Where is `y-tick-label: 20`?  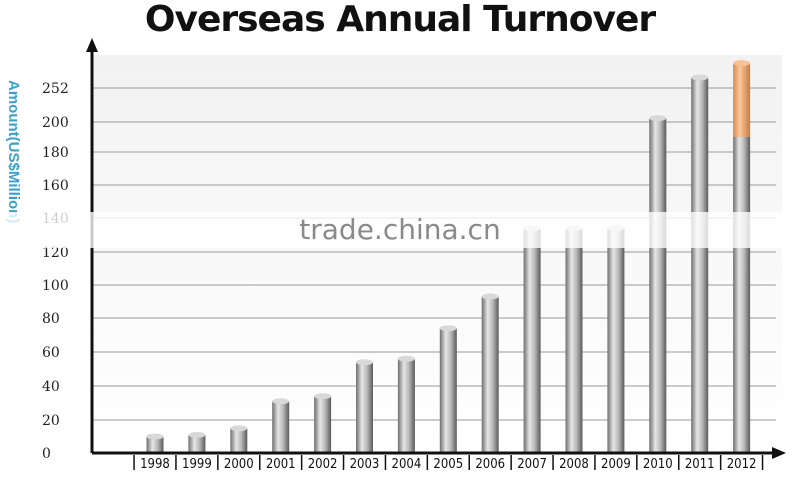 y-tick-label: 20 is located at coordinates (51, 421).